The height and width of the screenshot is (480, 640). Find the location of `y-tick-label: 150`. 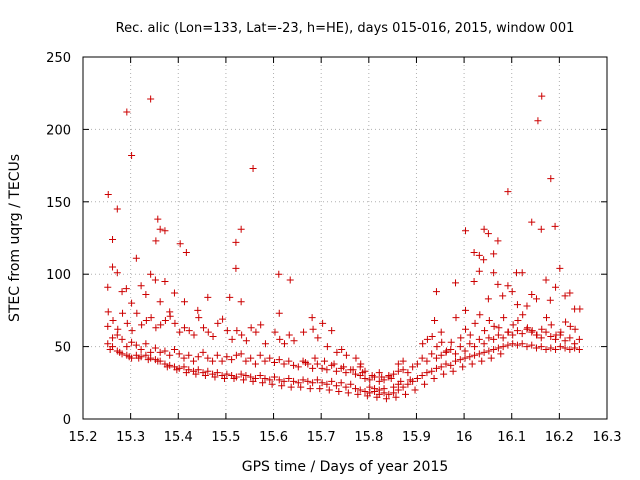

y-tick-label: 150 is located at coordinates (58, 203).